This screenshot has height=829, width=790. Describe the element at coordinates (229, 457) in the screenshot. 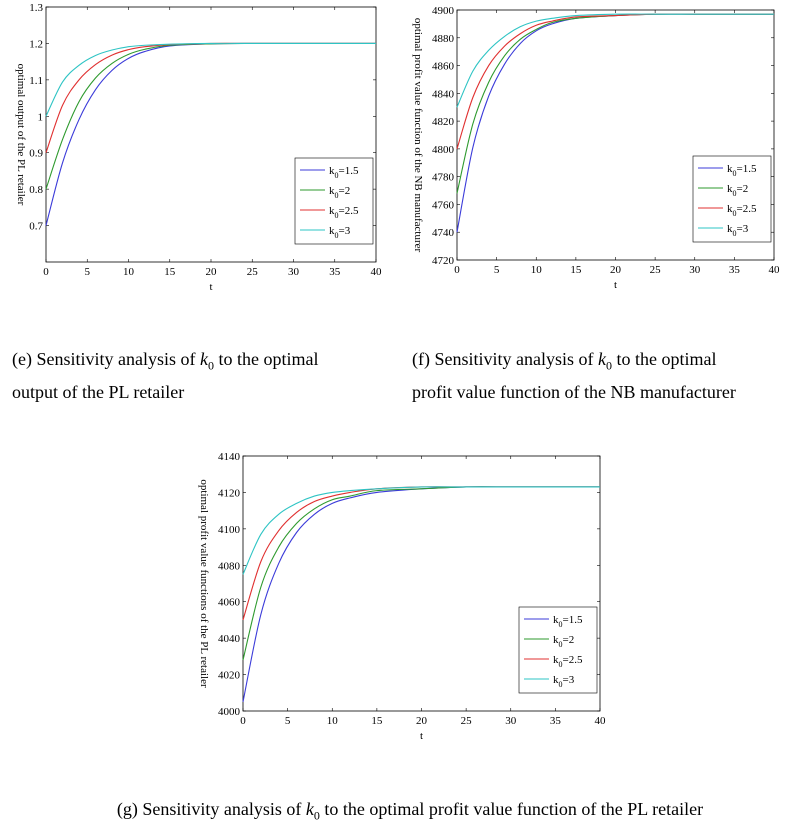

I see `y-tick-label: 4140` at that location.